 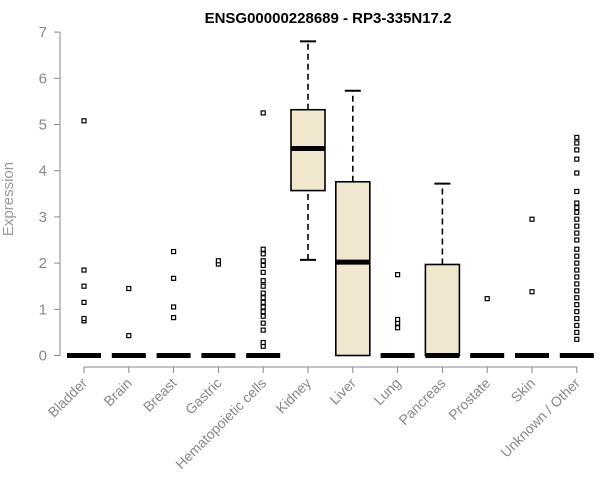 What do you see at coordinates (160, 395) in the screenshot?
I see `x-tick-label: Breast` at bounding box center [160, 395].